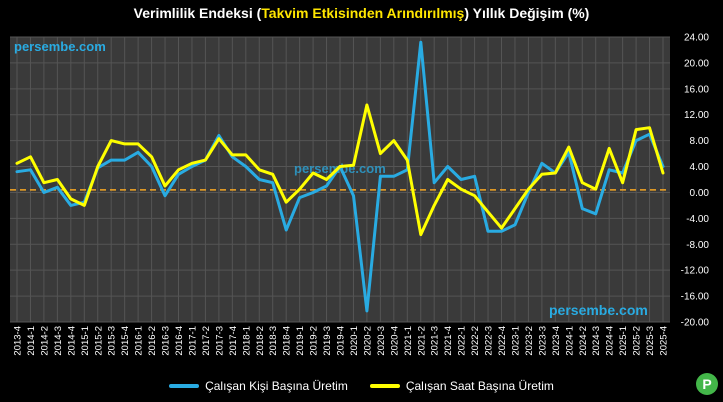 This screenshot has height=402, width=723. I want to click on title-part-2: ) Yıllık Değişim (%), so click(527, 13).